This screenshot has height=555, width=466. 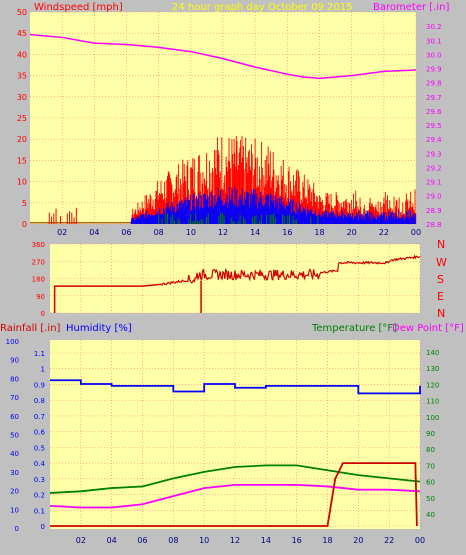 What do you see at coordinates (40, 297) in the screenshot?
I see `direction-y-tick: 90` at bounding box center [40, 297].